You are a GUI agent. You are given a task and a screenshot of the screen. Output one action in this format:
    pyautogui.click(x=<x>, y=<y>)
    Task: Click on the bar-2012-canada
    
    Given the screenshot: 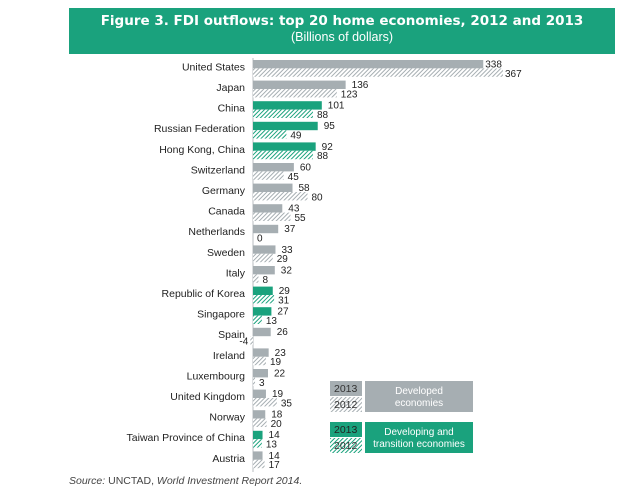 What is the action you would take?
    pyautogui.click(x=272, y=216)
    